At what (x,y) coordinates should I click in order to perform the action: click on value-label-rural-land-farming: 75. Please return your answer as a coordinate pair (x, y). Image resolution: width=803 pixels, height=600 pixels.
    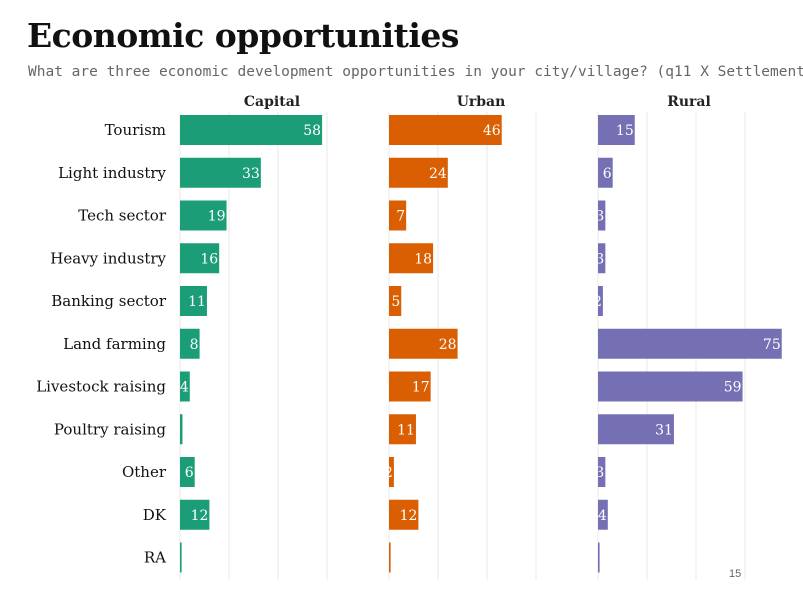
    Looking at the image, I should click on (772, 345).